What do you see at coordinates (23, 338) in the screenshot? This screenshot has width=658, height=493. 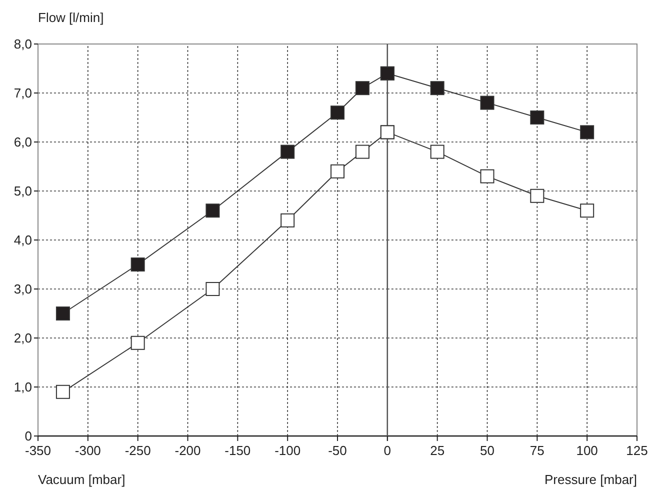 I see `y-tick-label: 2,0` at bounding box center [23, 338].